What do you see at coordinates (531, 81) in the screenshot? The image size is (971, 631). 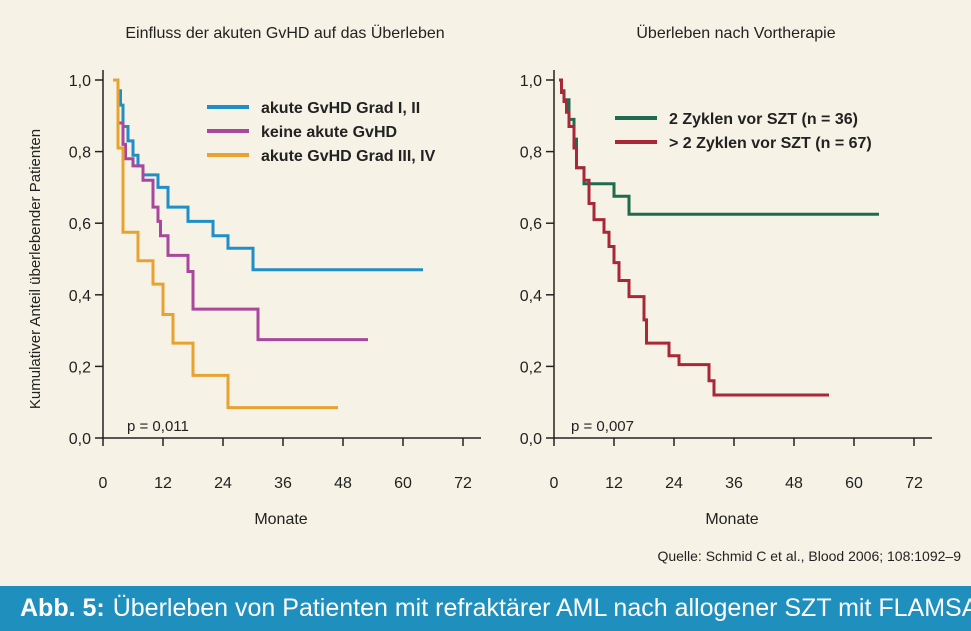 I see `chart2-y-tick-label: 1,0` at bounding box center [531, 81].